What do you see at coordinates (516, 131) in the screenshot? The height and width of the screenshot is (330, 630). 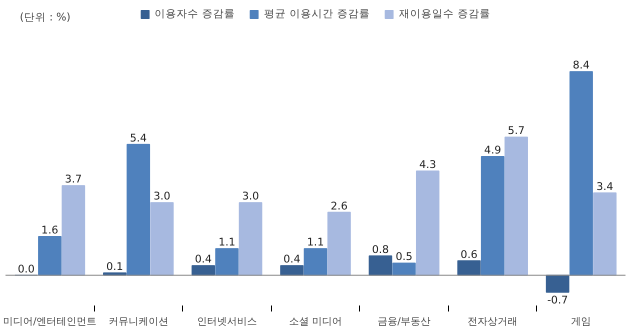 I see `data-label: 5.7` at bounding box center [516, 131].